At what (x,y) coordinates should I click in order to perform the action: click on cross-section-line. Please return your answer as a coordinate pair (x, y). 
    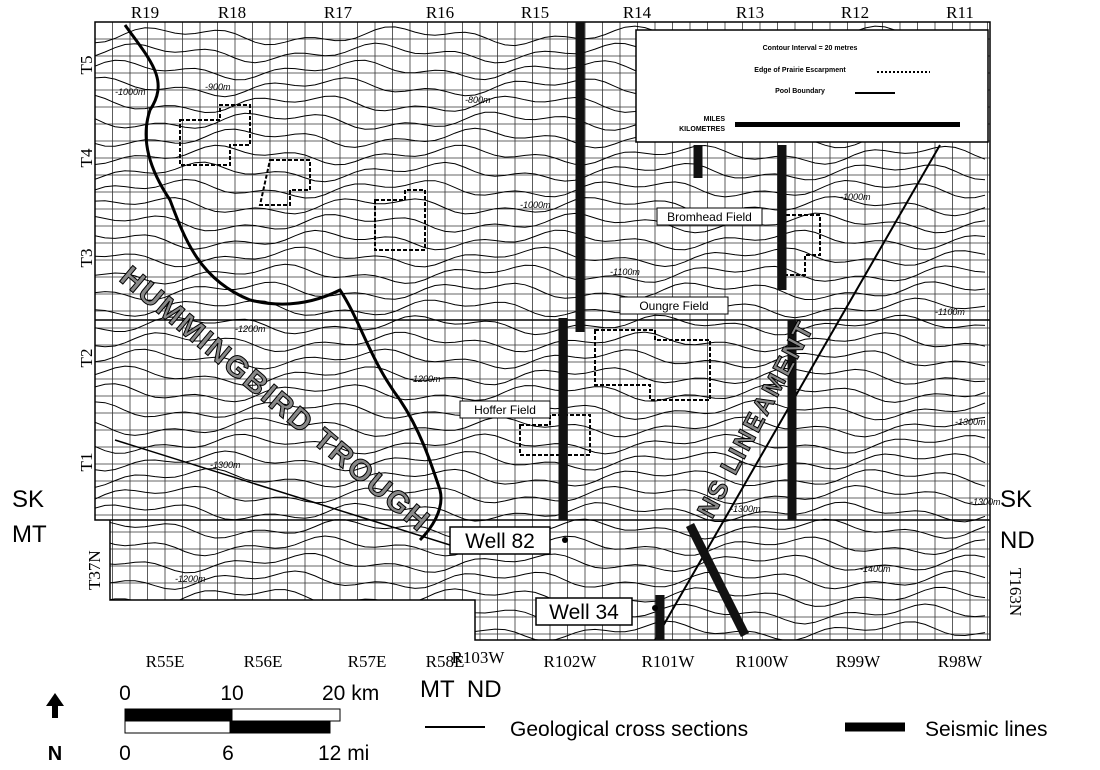
    Looking at the image, I should click on (282, 492).